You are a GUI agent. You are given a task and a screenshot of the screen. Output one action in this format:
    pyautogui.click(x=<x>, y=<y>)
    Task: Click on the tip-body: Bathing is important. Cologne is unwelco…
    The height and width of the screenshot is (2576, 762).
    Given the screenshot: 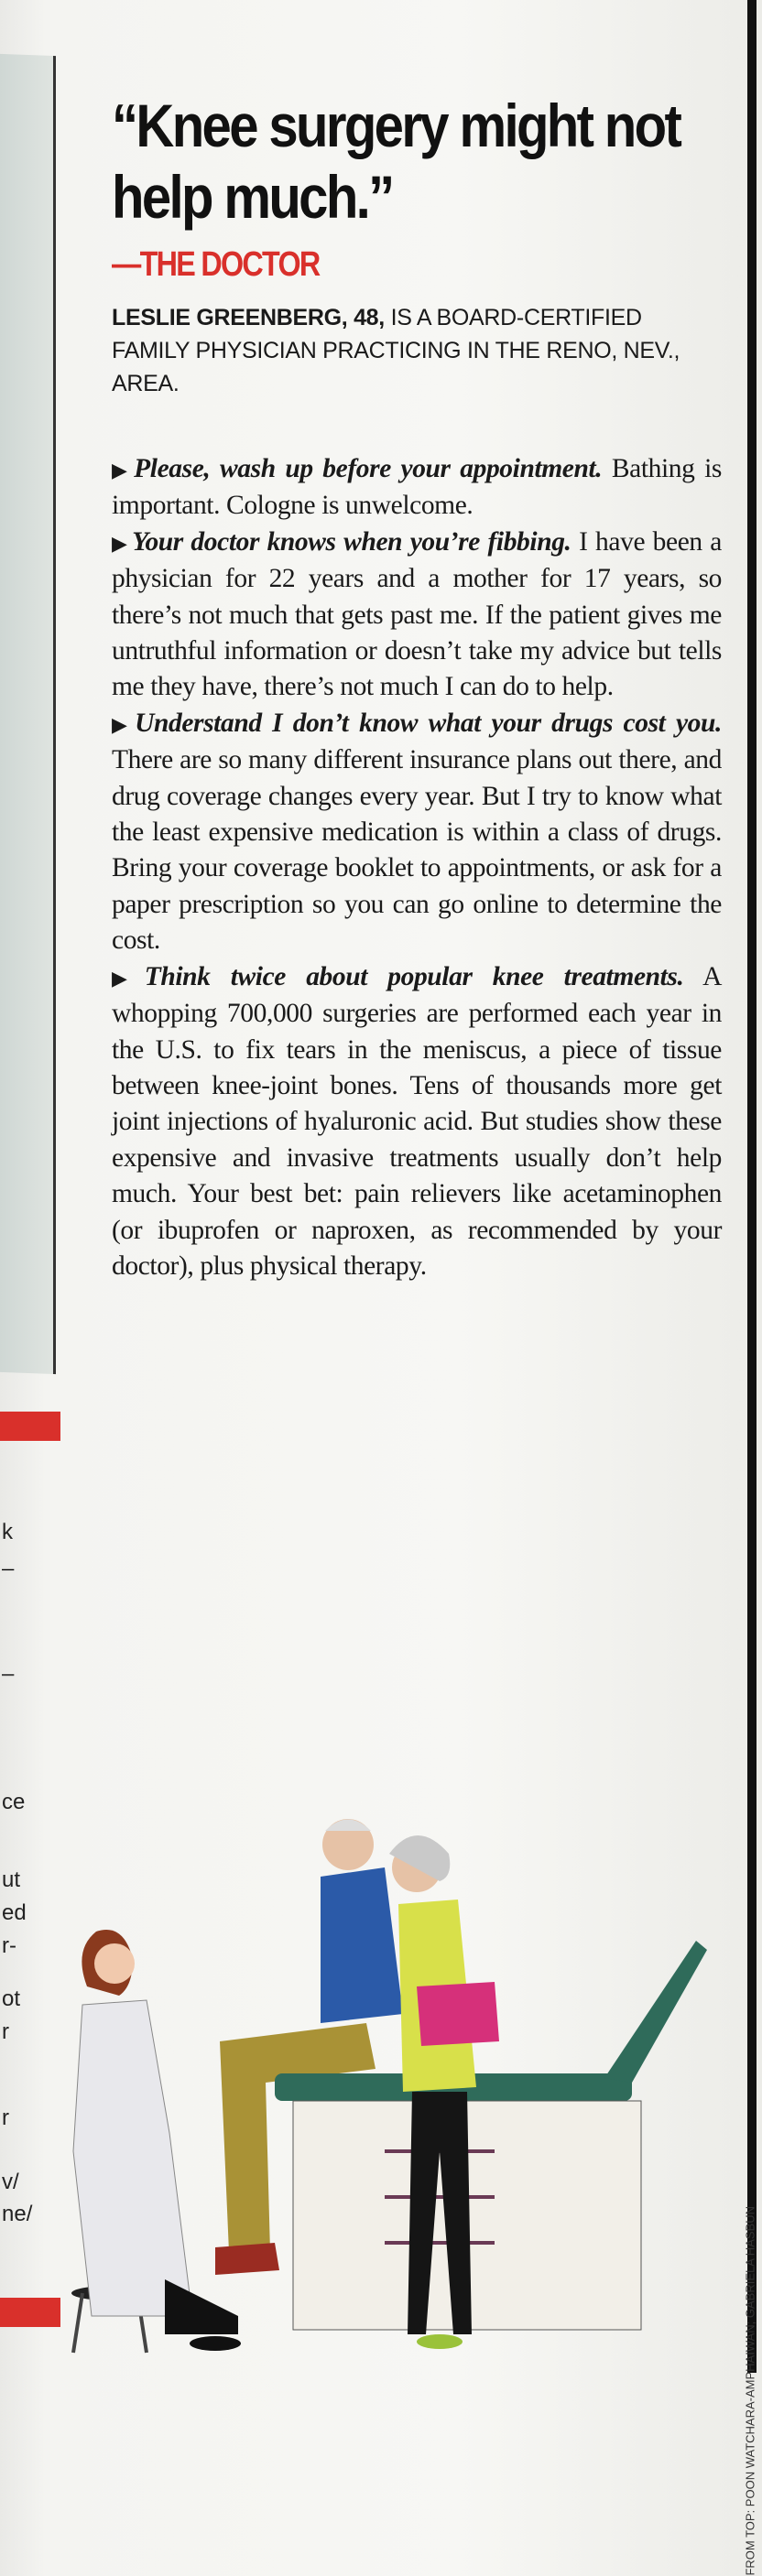 What is the action you would take?
    pyautogui.click(x=417, y=488)
    